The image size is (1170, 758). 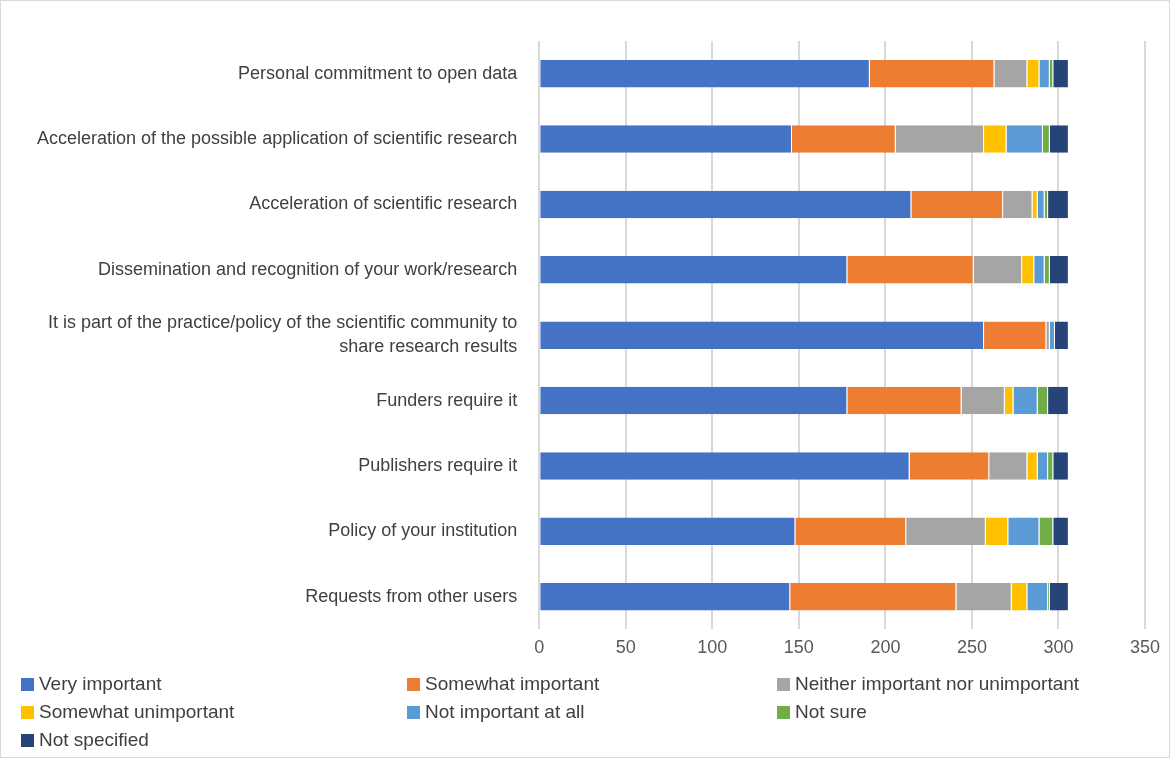 What do you see at coordinates (383, 203) in the screenshot?
I see `y-tick-label: Acceleration of scientific research` at bounding box center [383, 203].